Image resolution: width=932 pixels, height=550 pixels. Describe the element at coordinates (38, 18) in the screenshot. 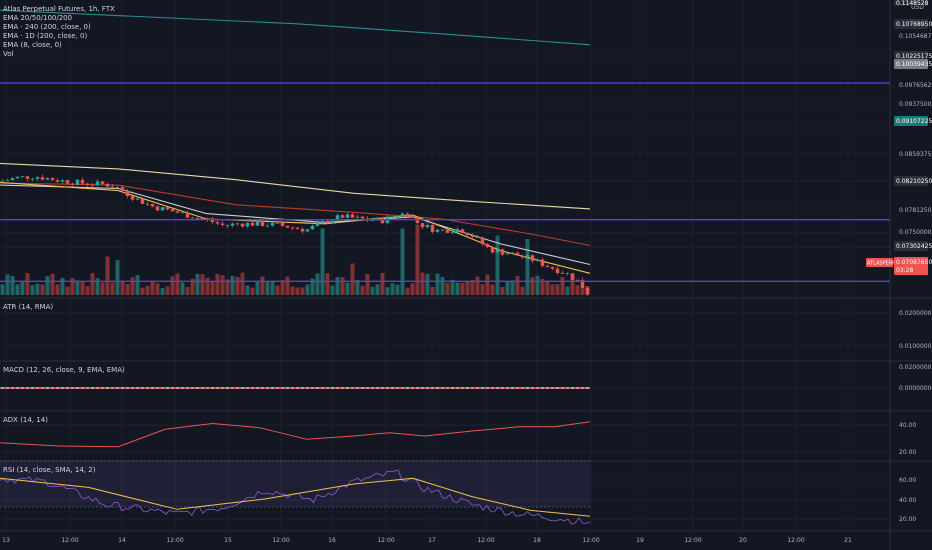

I see `study-ema-ribbon: EMA 20/50/100/200` at that location.